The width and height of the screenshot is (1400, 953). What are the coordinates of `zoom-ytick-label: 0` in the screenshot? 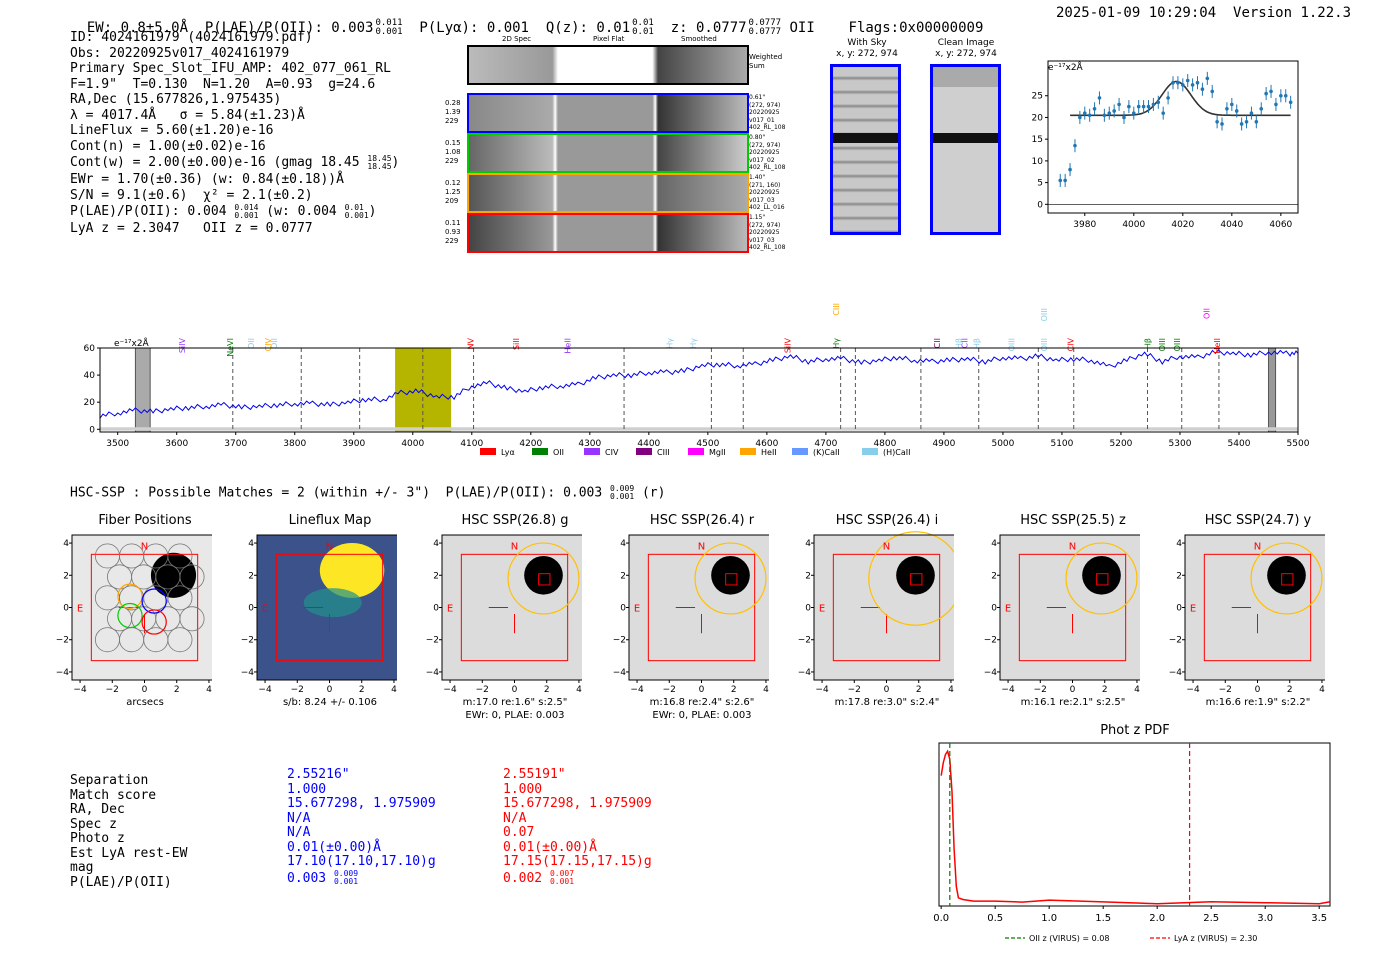 It's located at (1040, 205).